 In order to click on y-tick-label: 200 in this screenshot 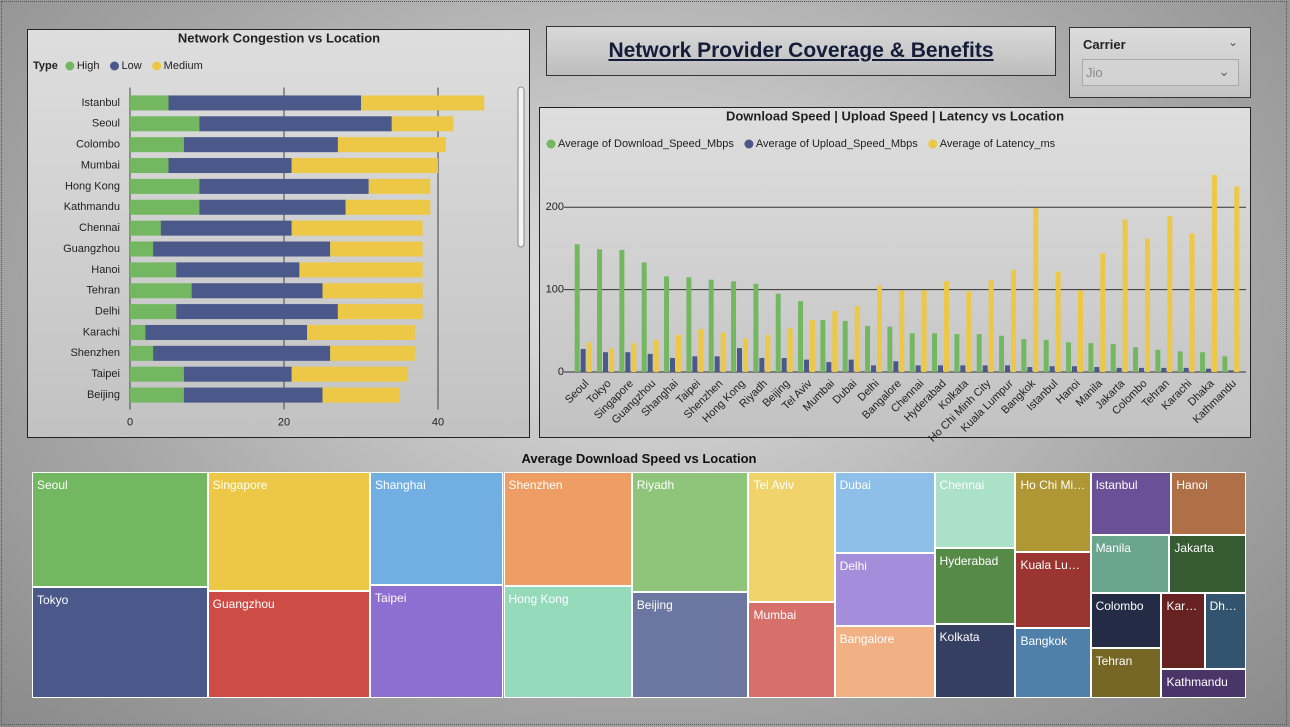, I will do `click(555, 207)`.